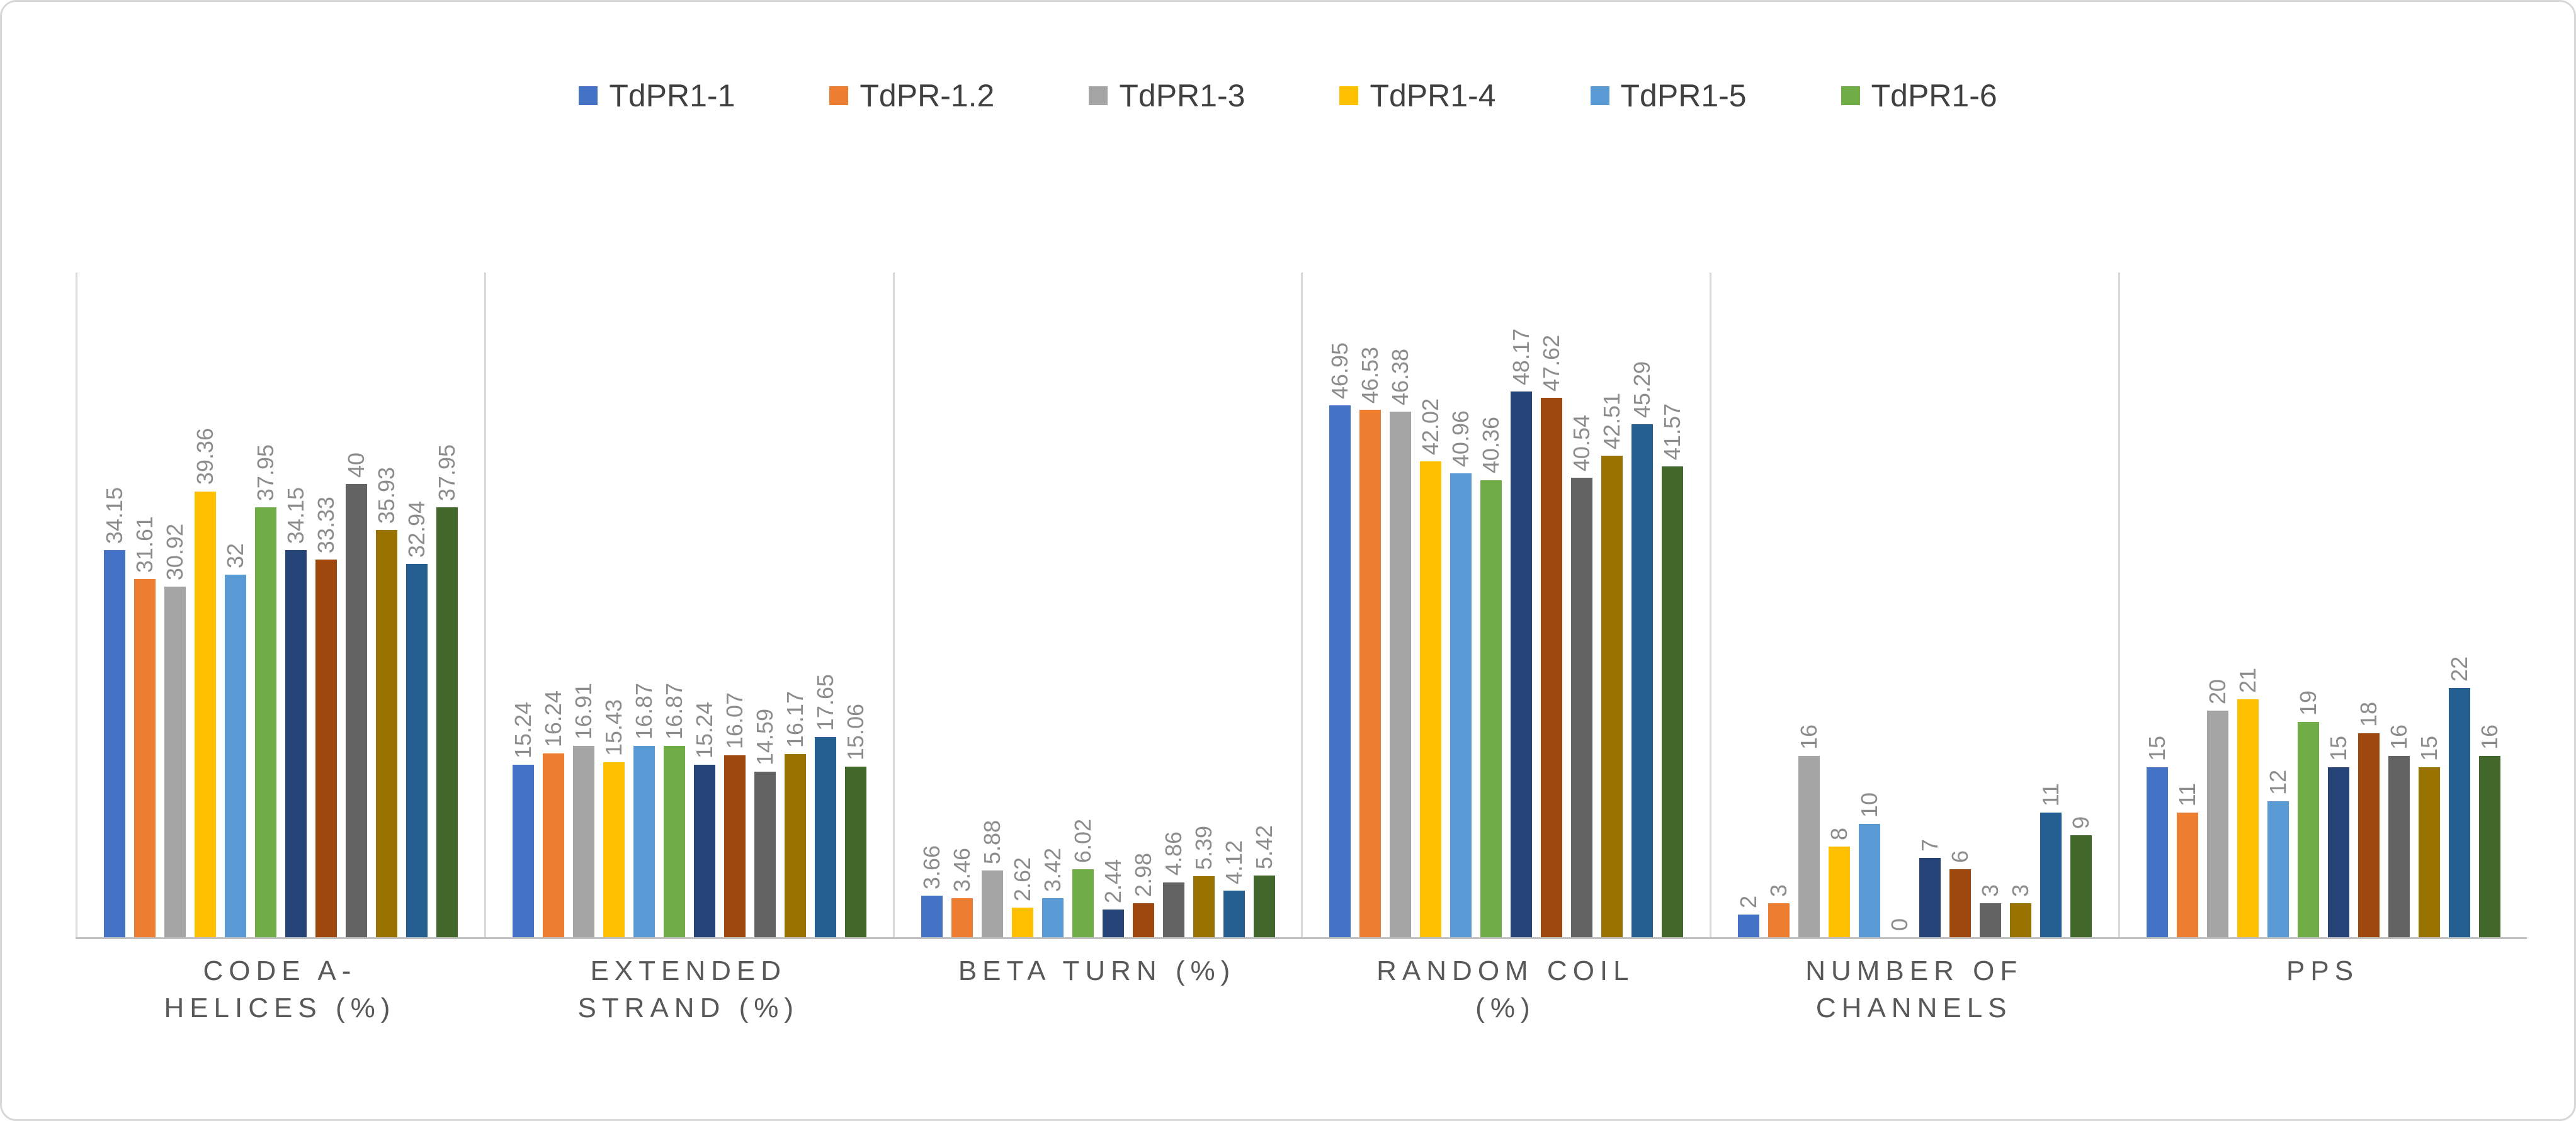  Describe the element at coordinates (2278, 605) in the screenshot. I see `bar-cell: 12` at that location.